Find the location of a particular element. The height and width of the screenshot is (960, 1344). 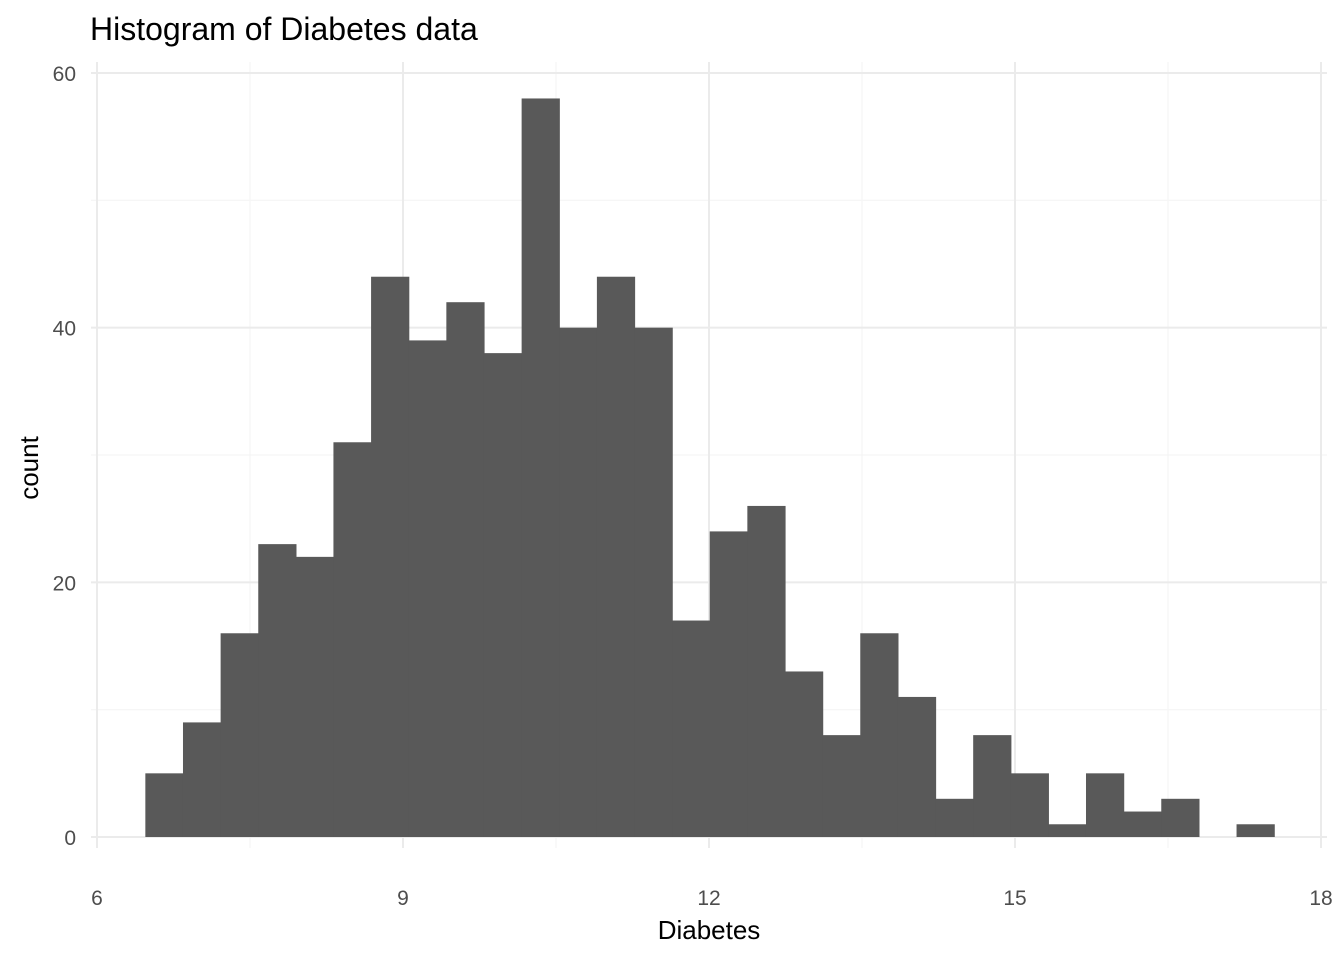

y-axis-ticks: 0 20 40 60 is located at coordinates (64, 456).